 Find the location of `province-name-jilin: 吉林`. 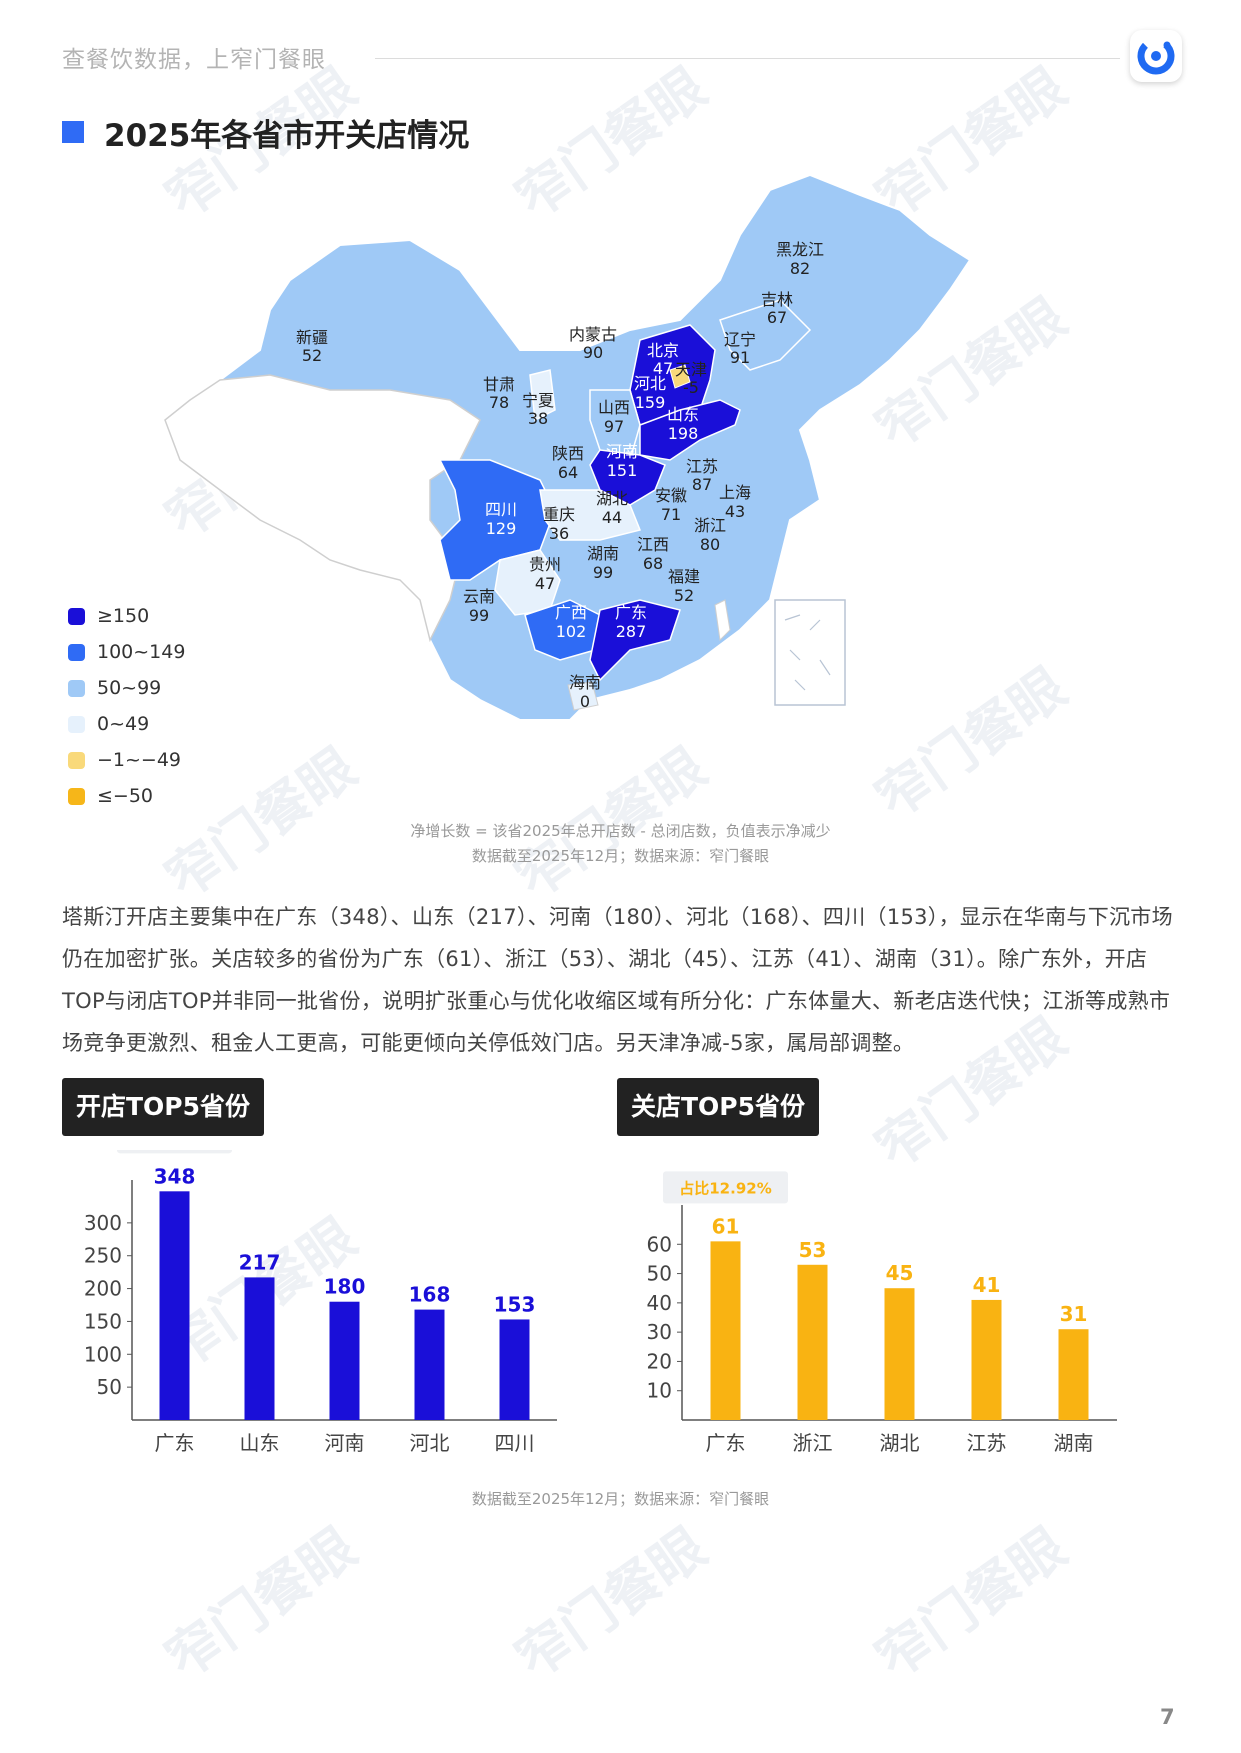

province-name-jilin: 吉林 is located at coordinates (777, 299).